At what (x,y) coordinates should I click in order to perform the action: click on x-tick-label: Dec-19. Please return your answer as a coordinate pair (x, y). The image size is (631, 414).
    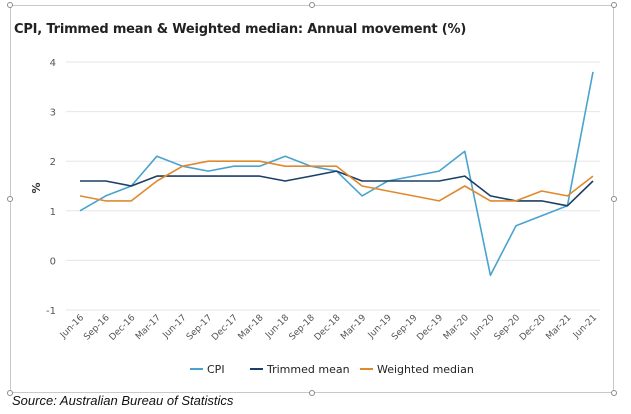
    Looking at the image, I should click on (430, 328).